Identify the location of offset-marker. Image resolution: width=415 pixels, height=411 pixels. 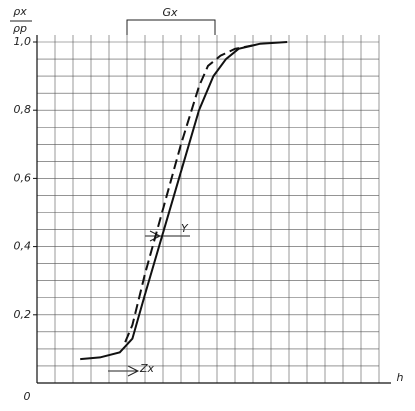
(167, 236).